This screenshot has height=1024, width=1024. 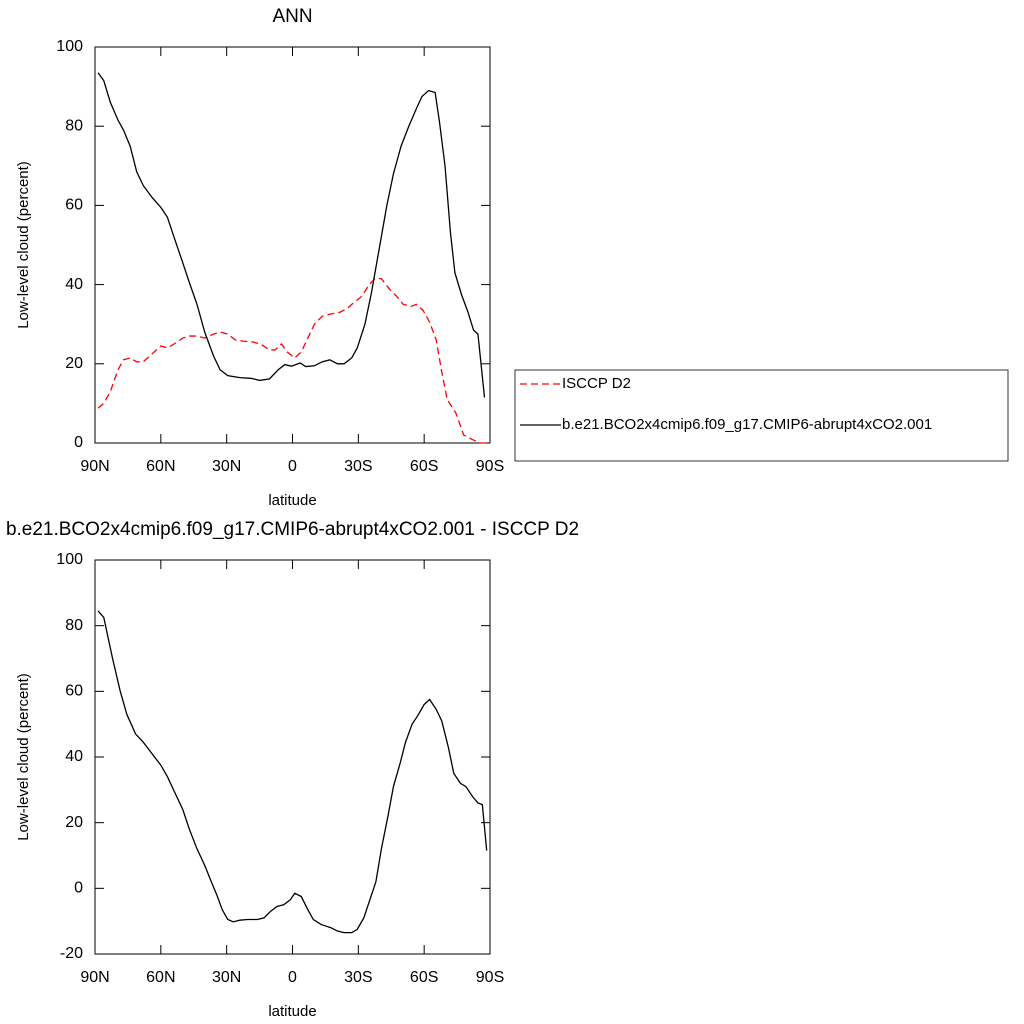 I want to click on plot-frame, so click(x=292, y=757).